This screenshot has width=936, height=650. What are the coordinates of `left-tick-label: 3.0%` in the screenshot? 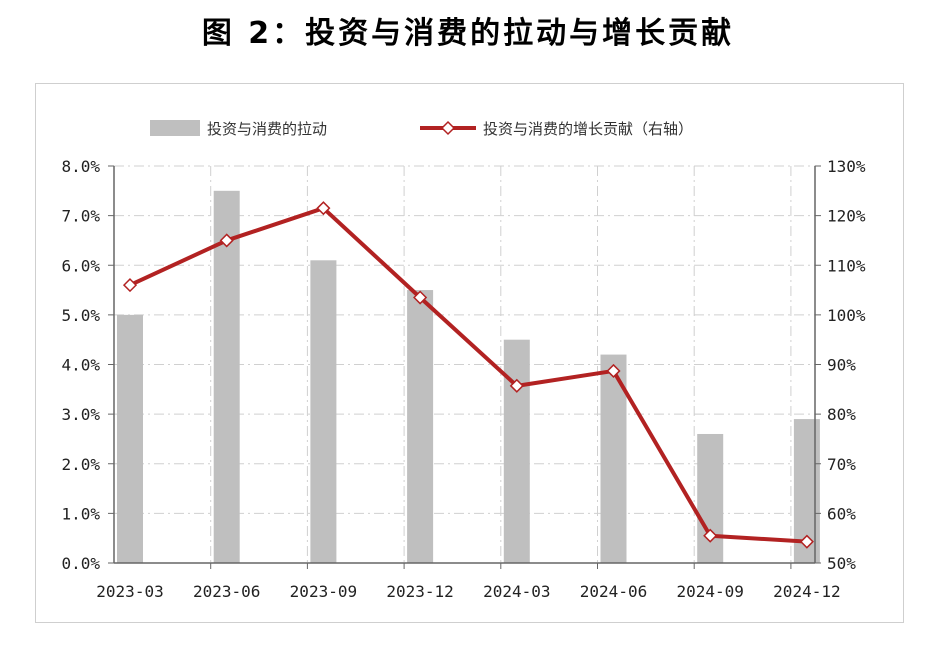 It's located at (80, 414).